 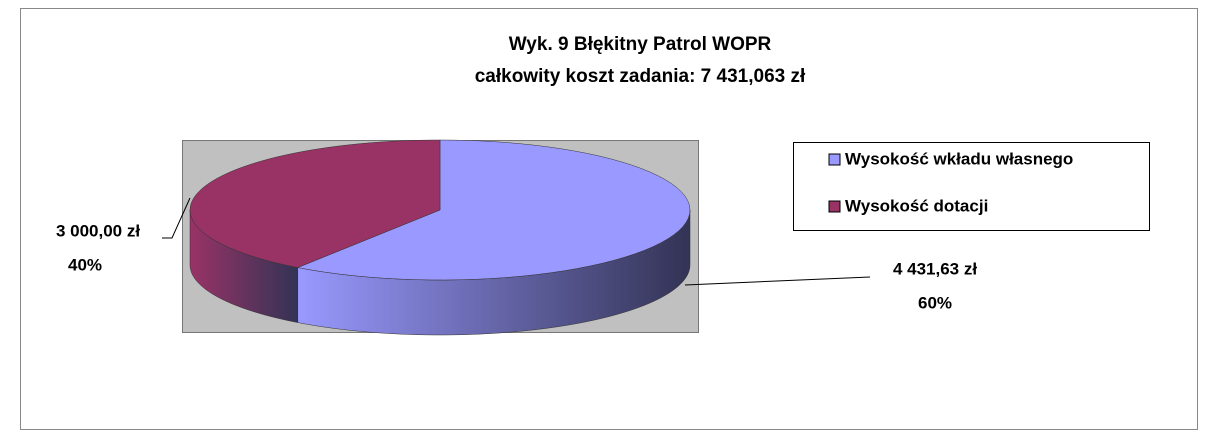 What do you see at coordinates (935, 302) in the screenshot?
I see `percent-label: 60%` at bounding box center [935, 302].